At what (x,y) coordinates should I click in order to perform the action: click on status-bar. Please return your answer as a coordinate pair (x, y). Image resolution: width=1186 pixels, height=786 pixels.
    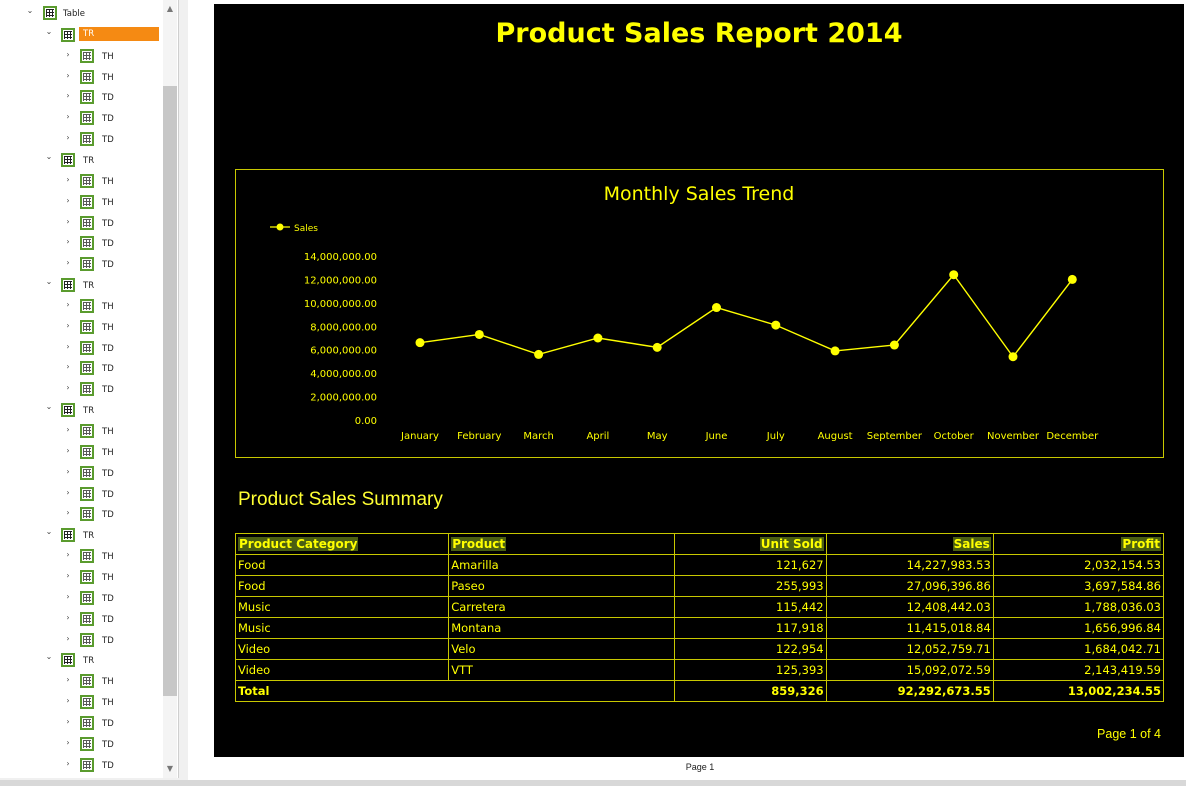
    Looking at the image, I should click on (593, 783).